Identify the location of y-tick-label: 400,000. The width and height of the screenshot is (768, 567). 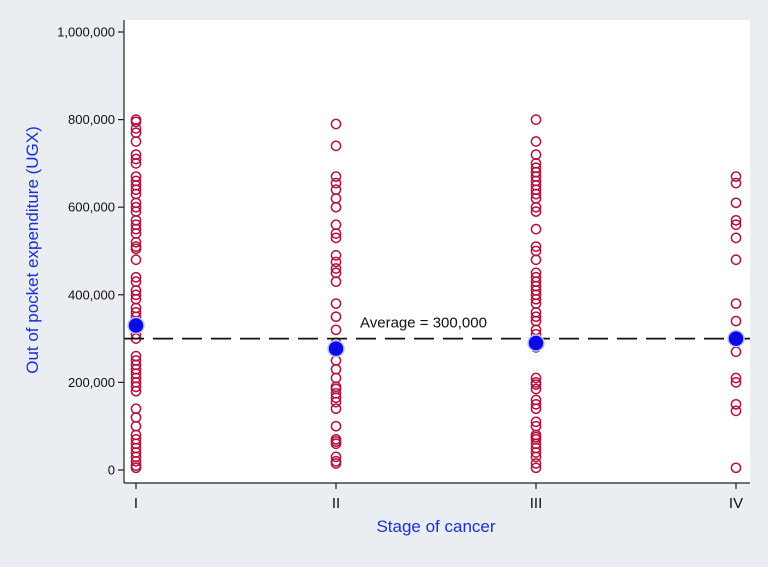
(91, 294).